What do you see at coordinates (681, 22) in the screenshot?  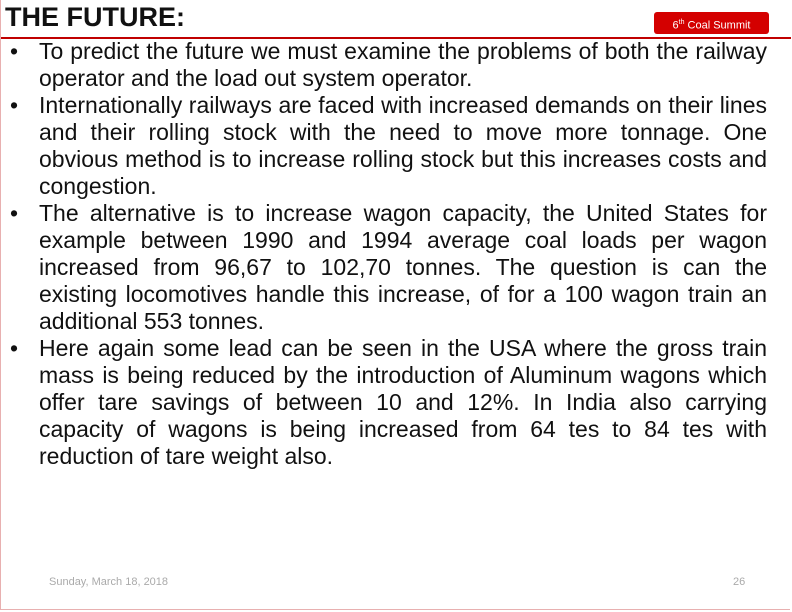 I see `badge-suffix: th` at bounding box center [681, 22].